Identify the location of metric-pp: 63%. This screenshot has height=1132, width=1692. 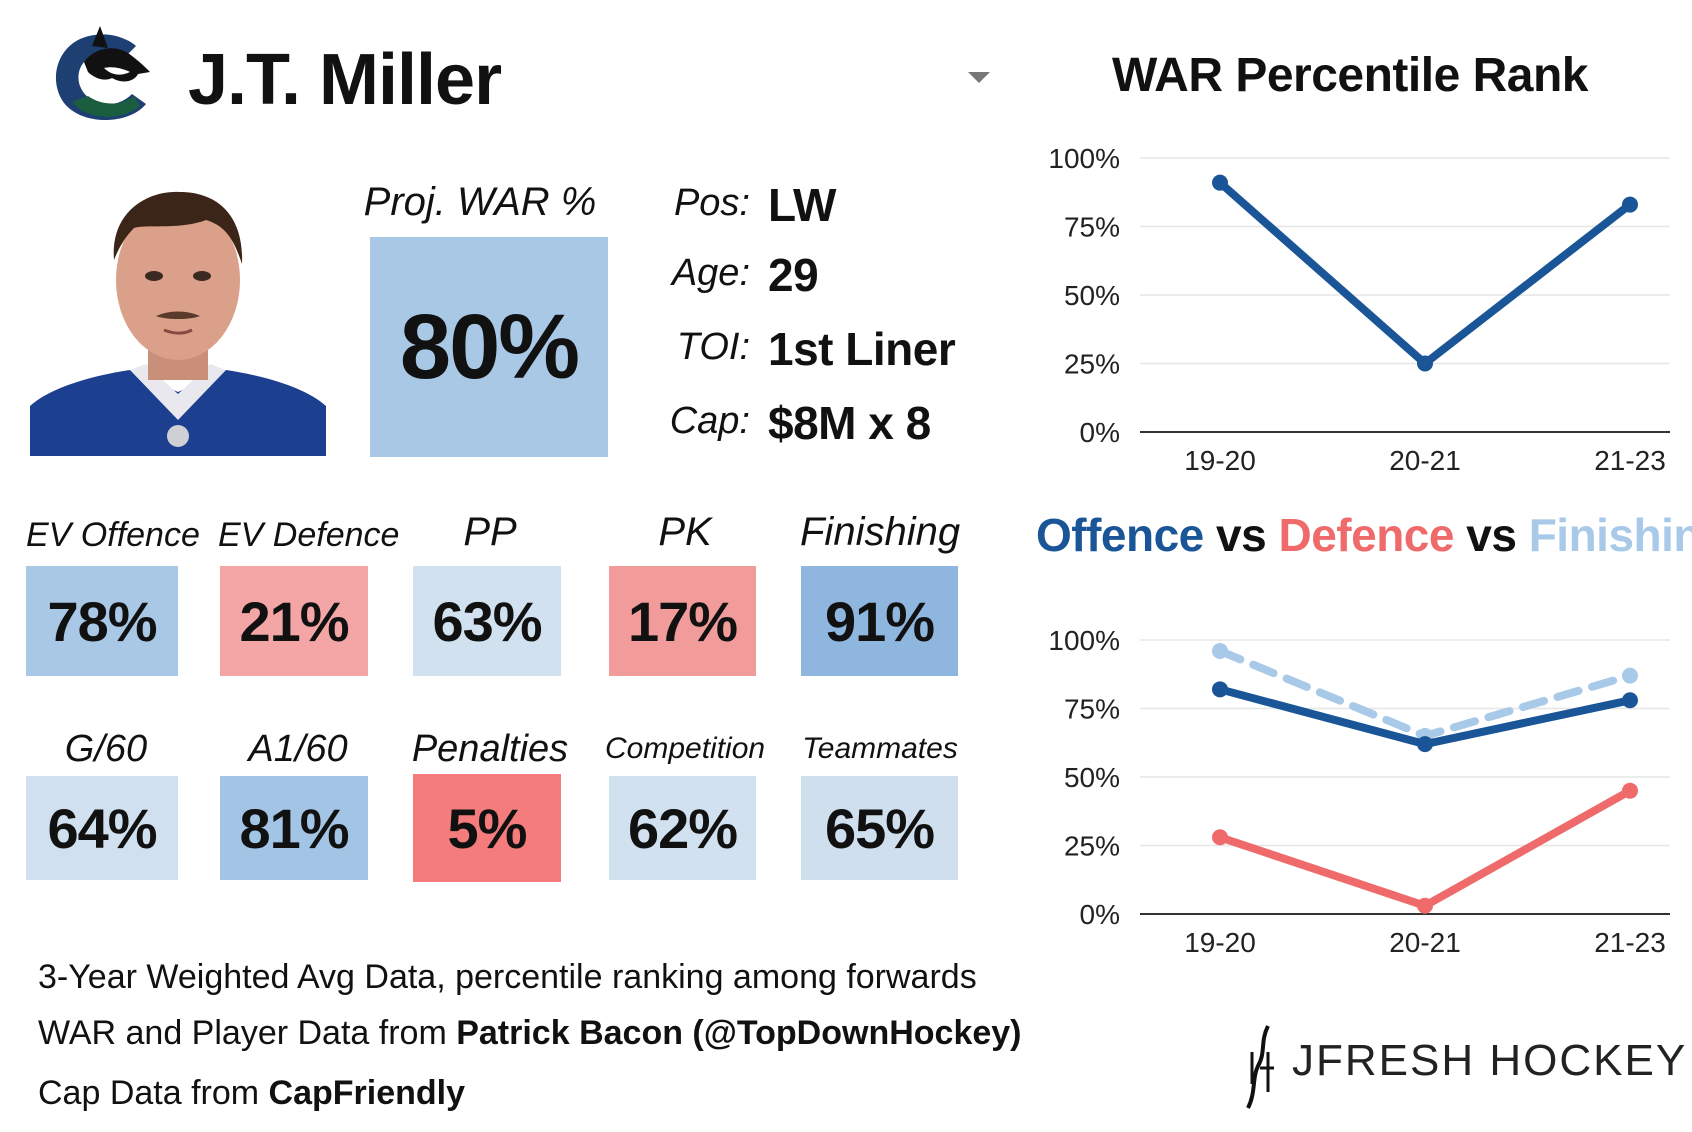
(487, 621).